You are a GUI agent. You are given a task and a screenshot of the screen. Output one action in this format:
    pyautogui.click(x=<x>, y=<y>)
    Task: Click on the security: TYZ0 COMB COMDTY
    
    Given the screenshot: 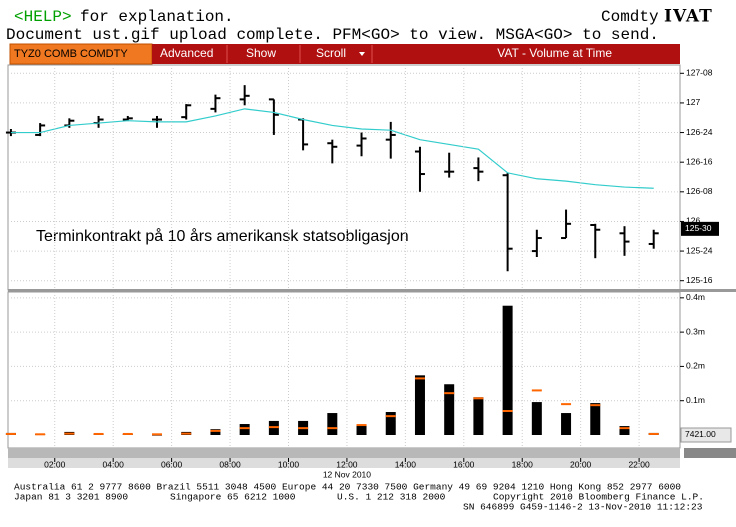 What is the action you would take?
    pyautogui.click(x=71, y=54)
    